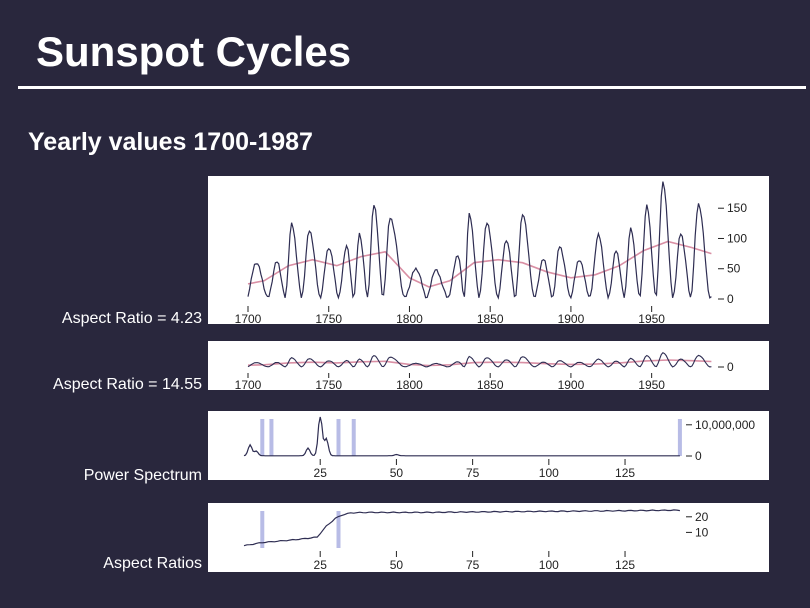  I want to click on y-tick-label: 10,000,000, so click(725, 425).